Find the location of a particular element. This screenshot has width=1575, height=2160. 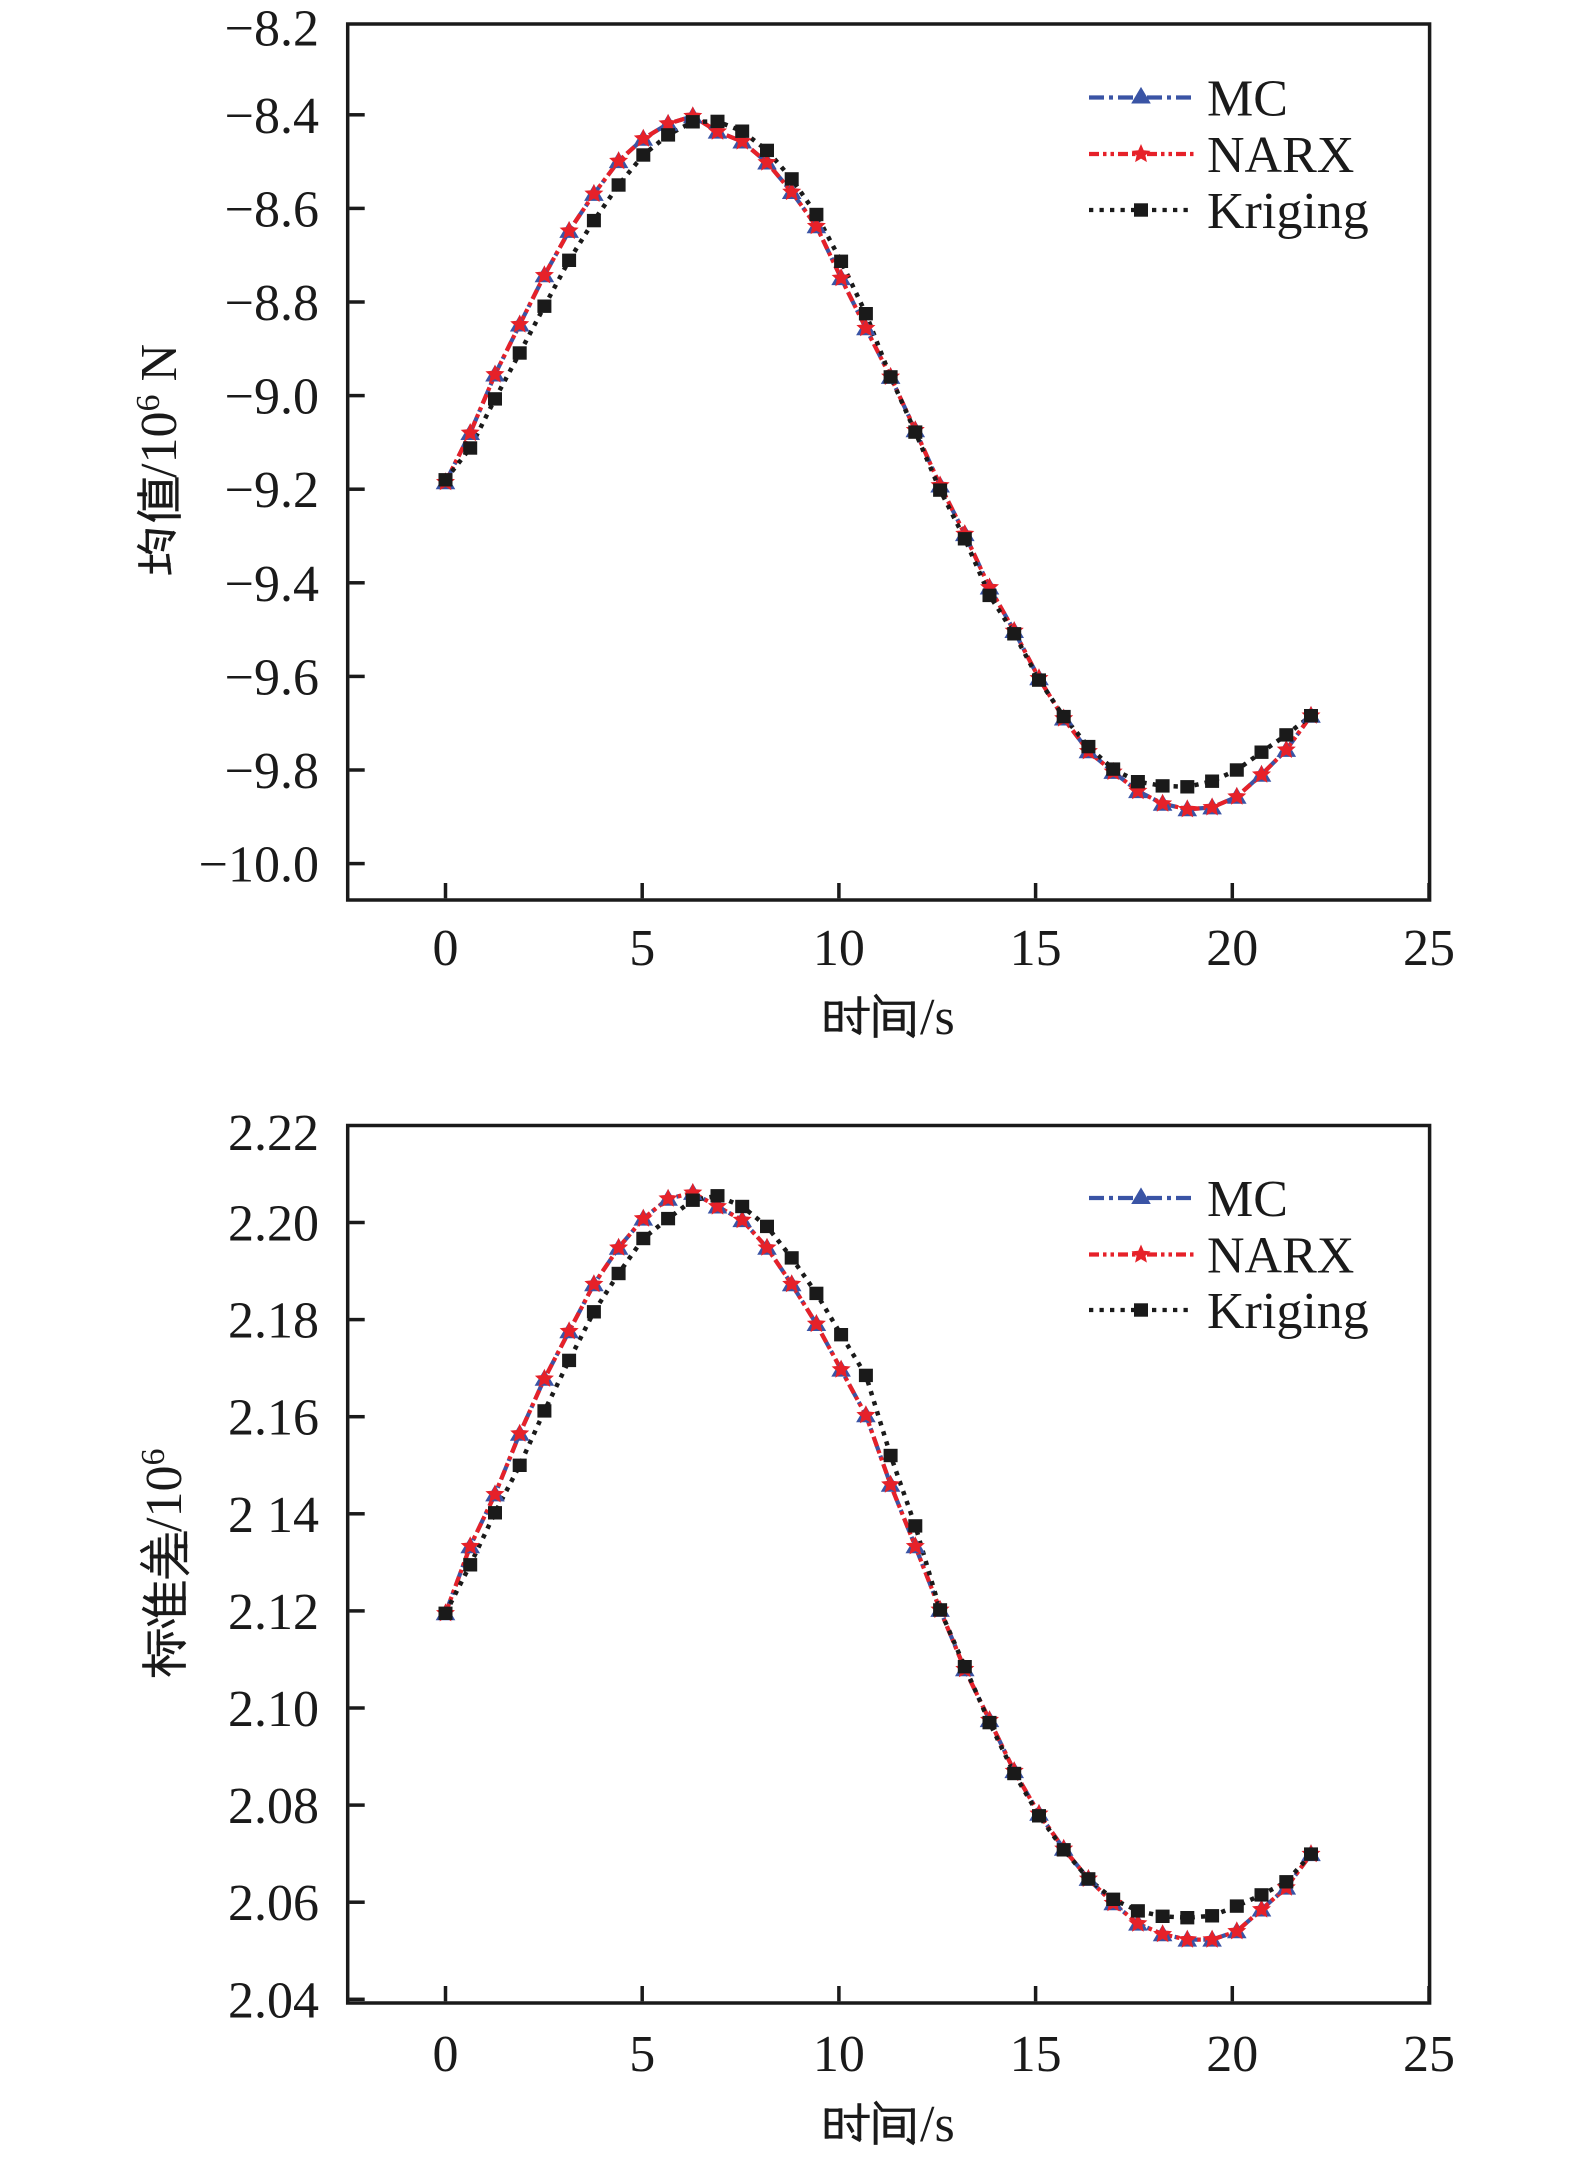

svg-text: 2.06 is located at coordinates (273, 1903).